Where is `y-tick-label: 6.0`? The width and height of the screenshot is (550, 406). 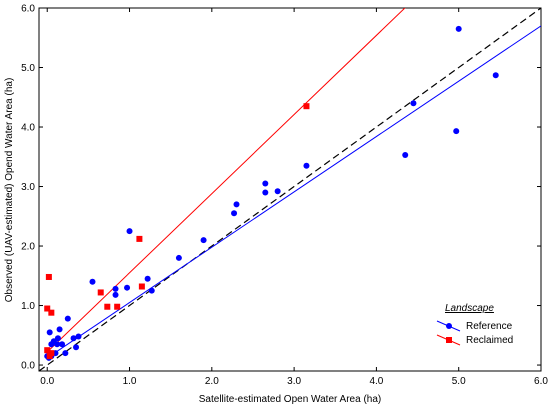
y-tick-label: 6.0 is located at coordinates (28, 9).